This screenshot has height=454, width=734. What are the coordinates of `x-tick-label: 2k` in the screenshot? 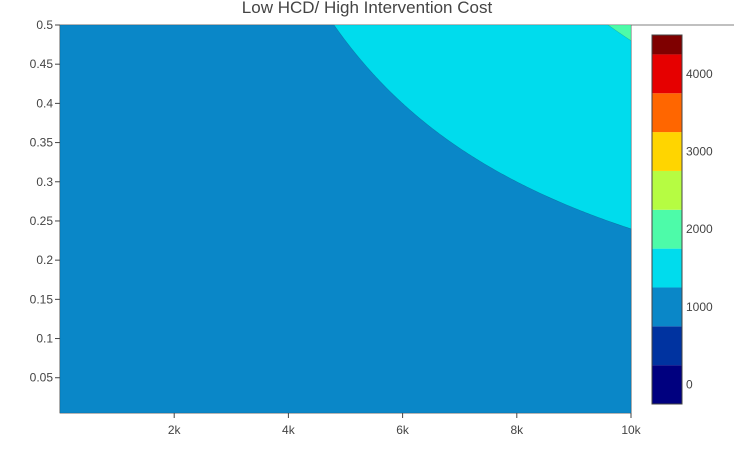 It's located at (175, 430).